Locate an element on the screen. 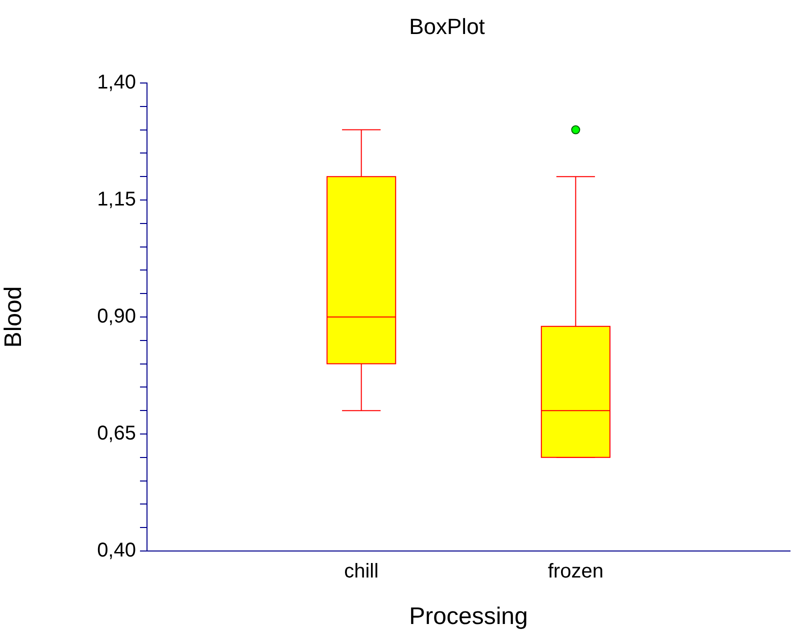  y-tick-label: 0,65 is located at coordinates (116, 433).